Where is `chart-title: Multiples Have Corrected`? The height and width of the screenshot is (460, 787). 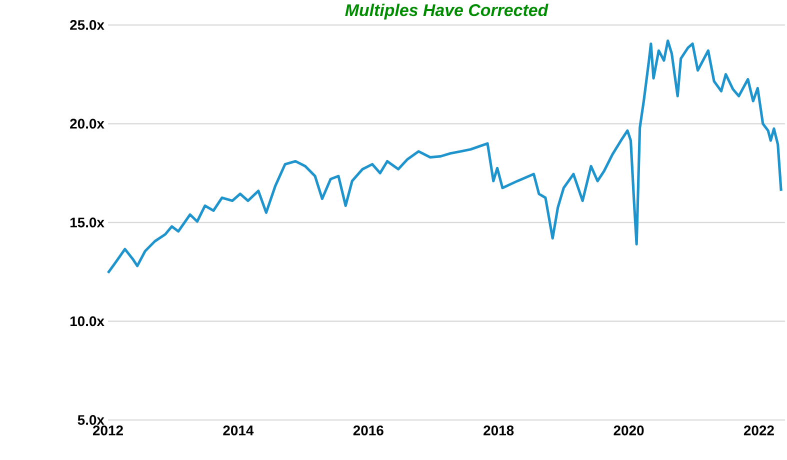 chart-title: Multiples Have Corrected is located at coordinates (446, 12).